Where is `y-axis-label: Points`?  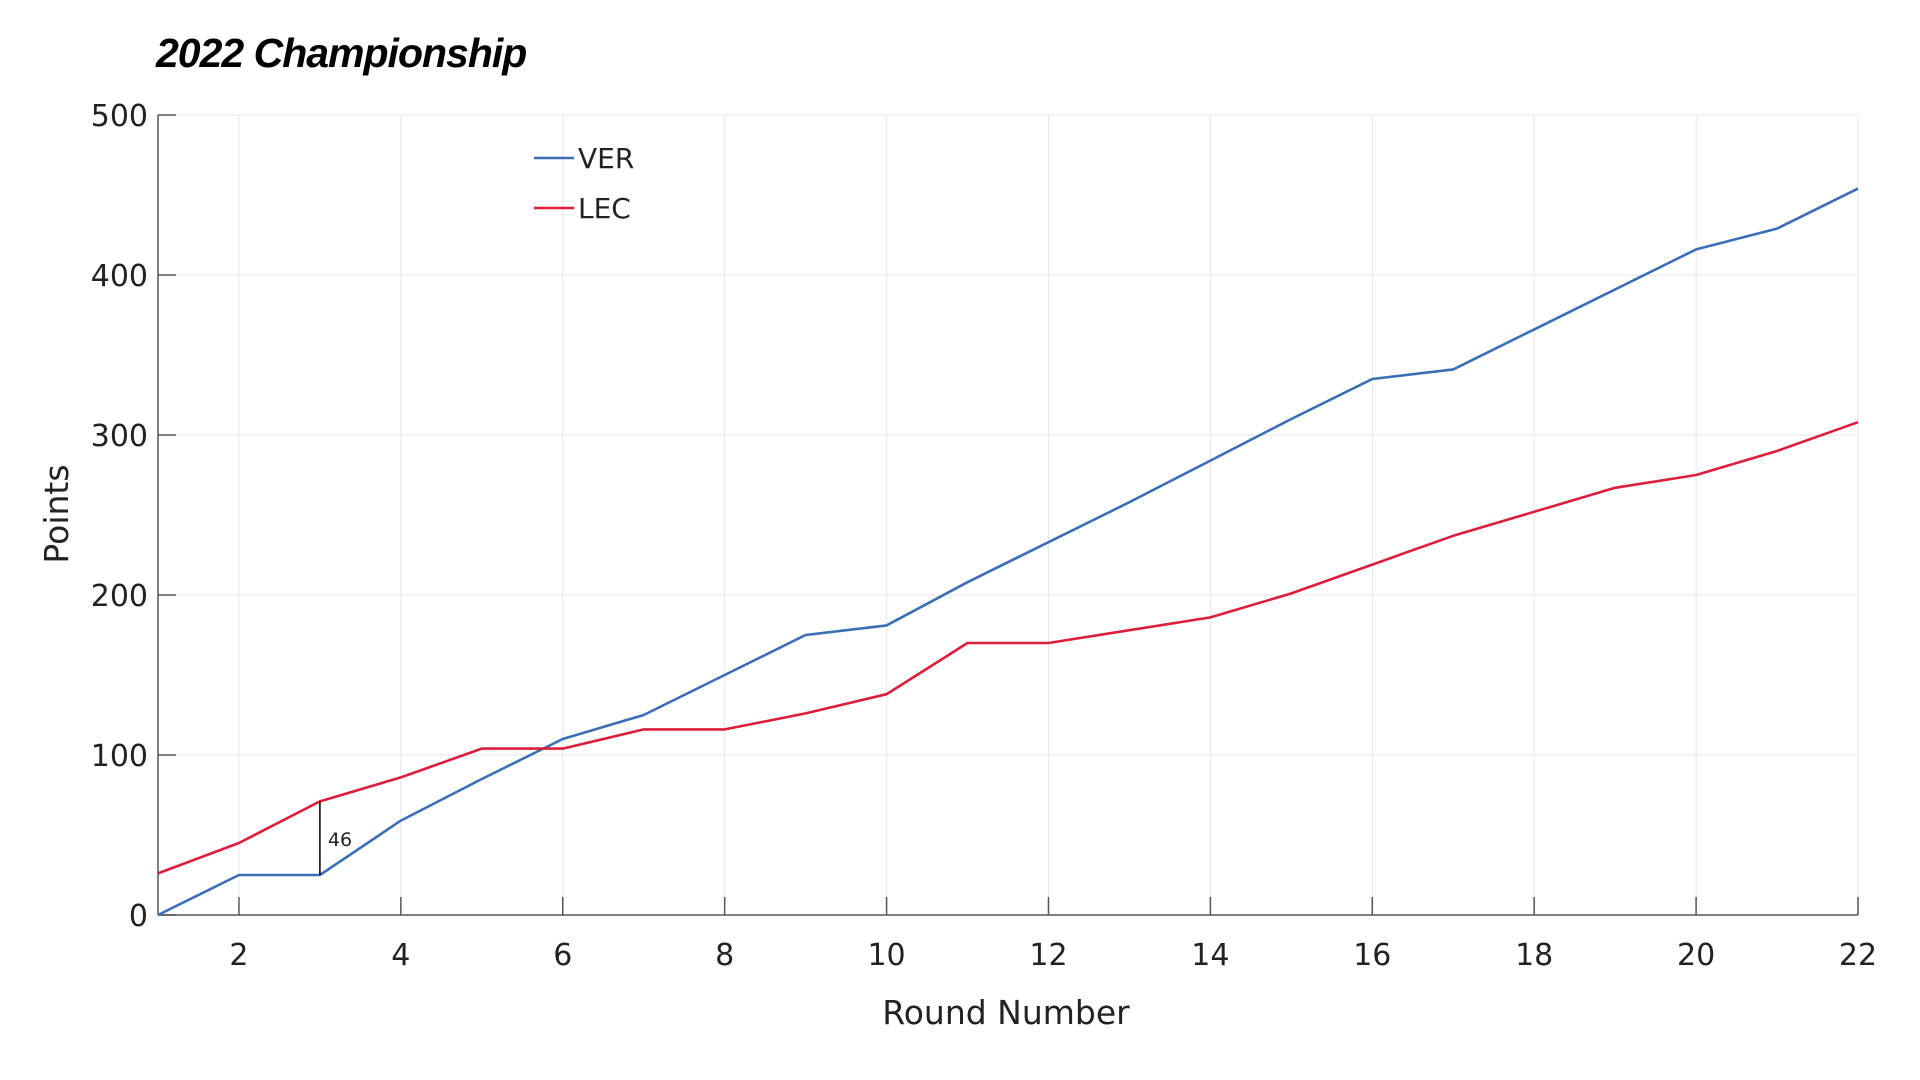 y-axis-label: Points is located at coordinates (56, 513).